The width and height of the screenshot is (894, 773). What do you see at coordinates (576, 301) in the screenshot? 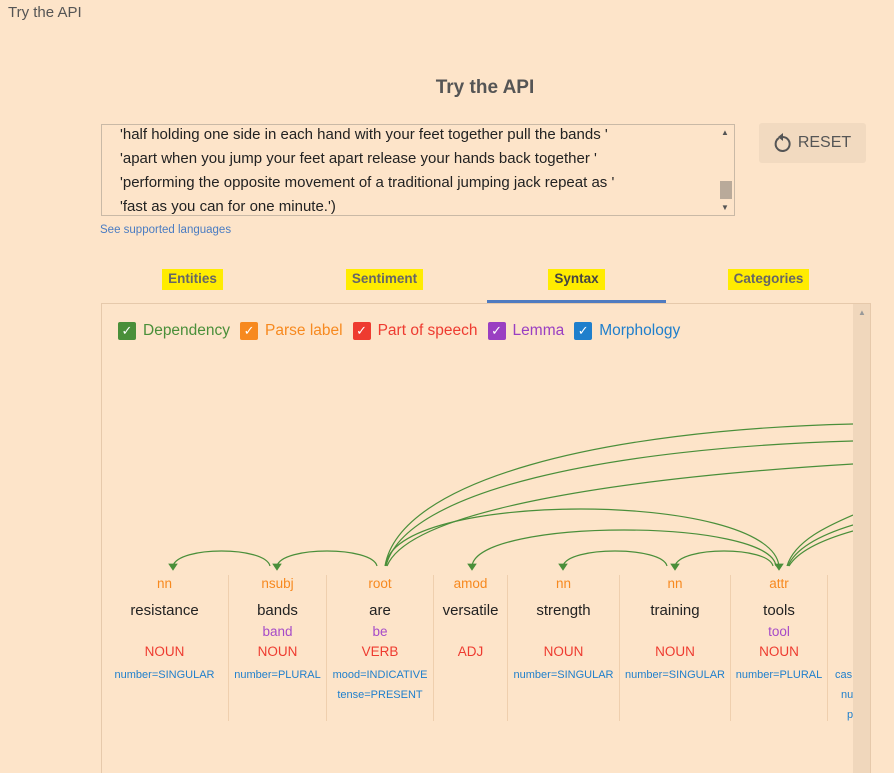
I see `active-tab-indicator` at bounding box center [576, 301].